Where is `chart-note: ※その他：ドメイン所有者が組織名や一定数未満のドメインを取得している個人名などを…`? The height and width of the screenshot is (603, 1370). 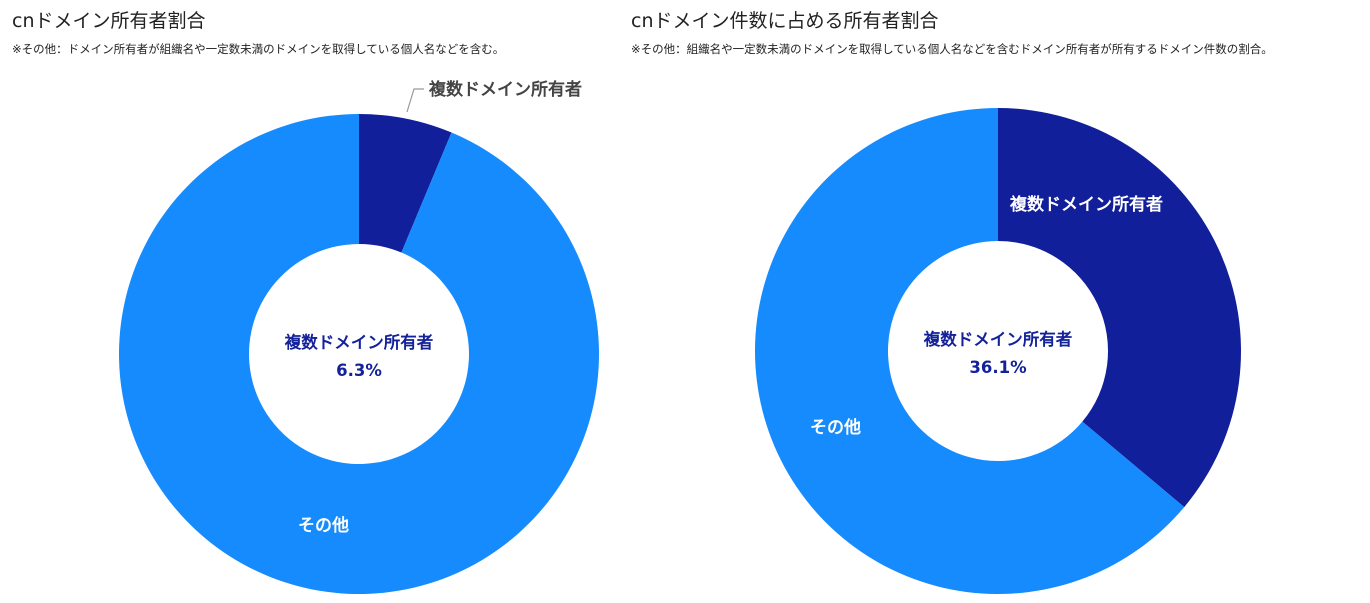 chart-note: ※その他：ドメイン所有者が組織名や一定数未満のドメインを取得している個人名などを… is located at coordinates (258, 49).